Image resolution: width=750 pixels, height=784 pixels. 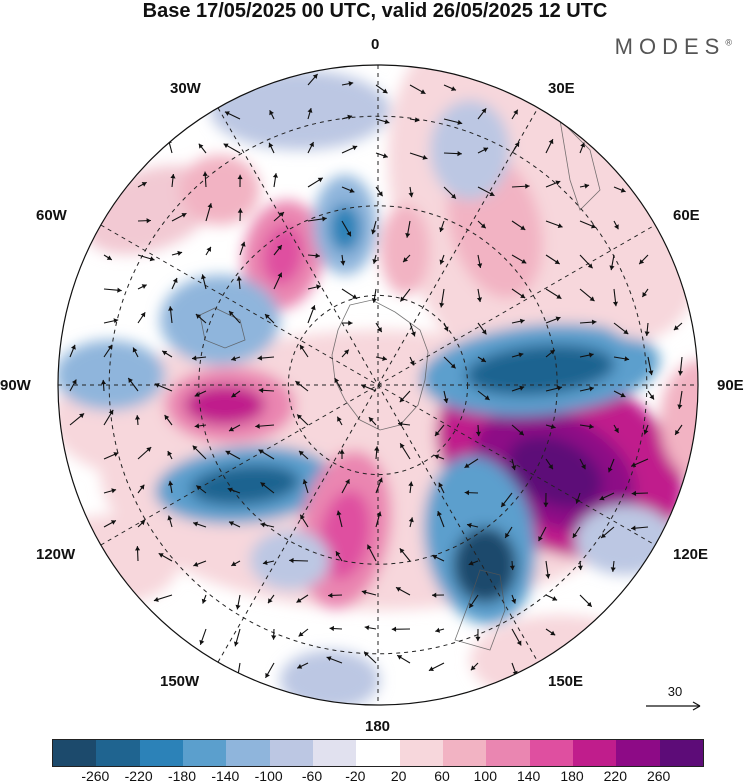 What do you see at coordinates (182, 776) in the screenshot?
I see `colorbar-tick-label: -180` at bounding box center [182, 776].